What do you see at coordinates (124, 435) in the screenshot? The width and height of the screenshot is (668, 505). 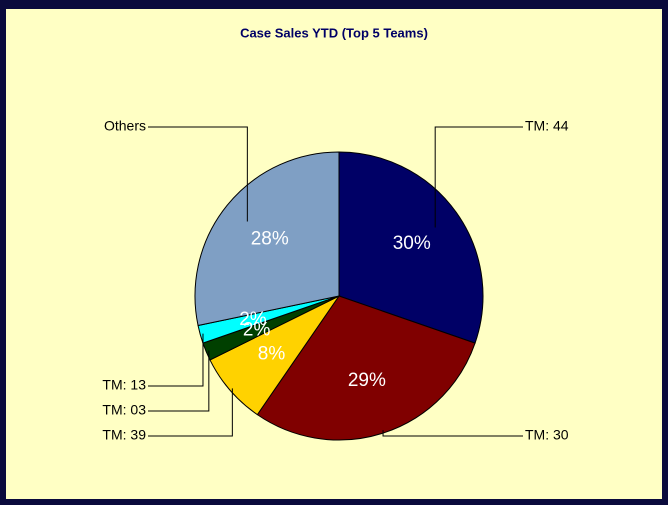 I see `category-label: TM: 39` at bounding box center [124, 435].